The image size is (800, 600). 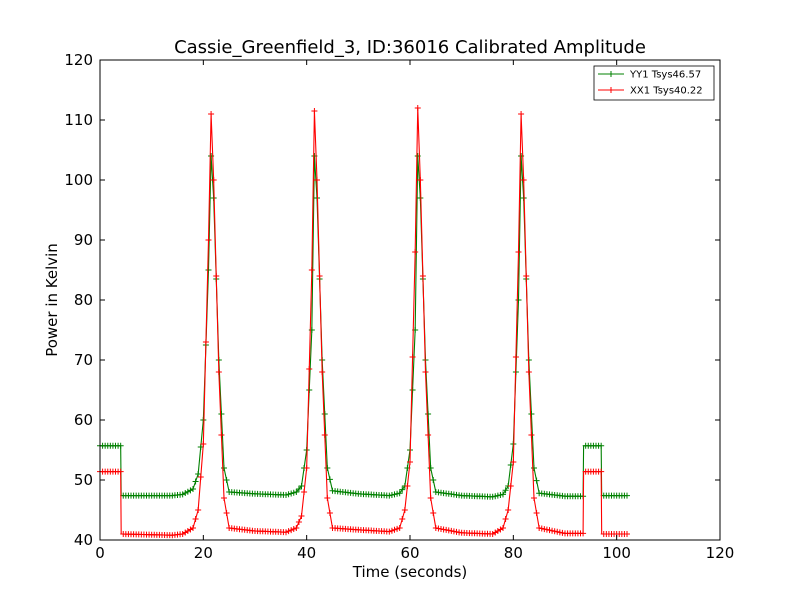 What do you see at coordinates (52, 300) in the screenshot?
I see `y-axis-label: Power in Kelvin` at bounding box center [52, 300].